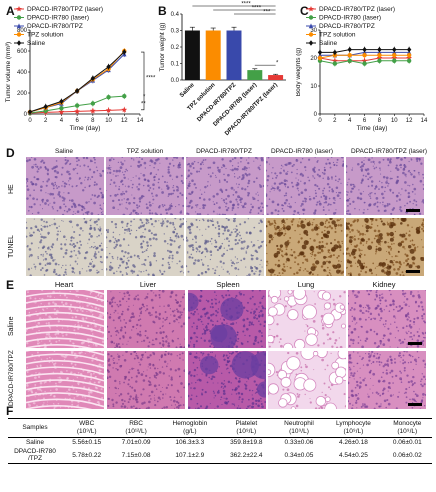 The height and width of the screenshot is (492, 436). I want to click on x-tick-label: 10, so click(394, 121).